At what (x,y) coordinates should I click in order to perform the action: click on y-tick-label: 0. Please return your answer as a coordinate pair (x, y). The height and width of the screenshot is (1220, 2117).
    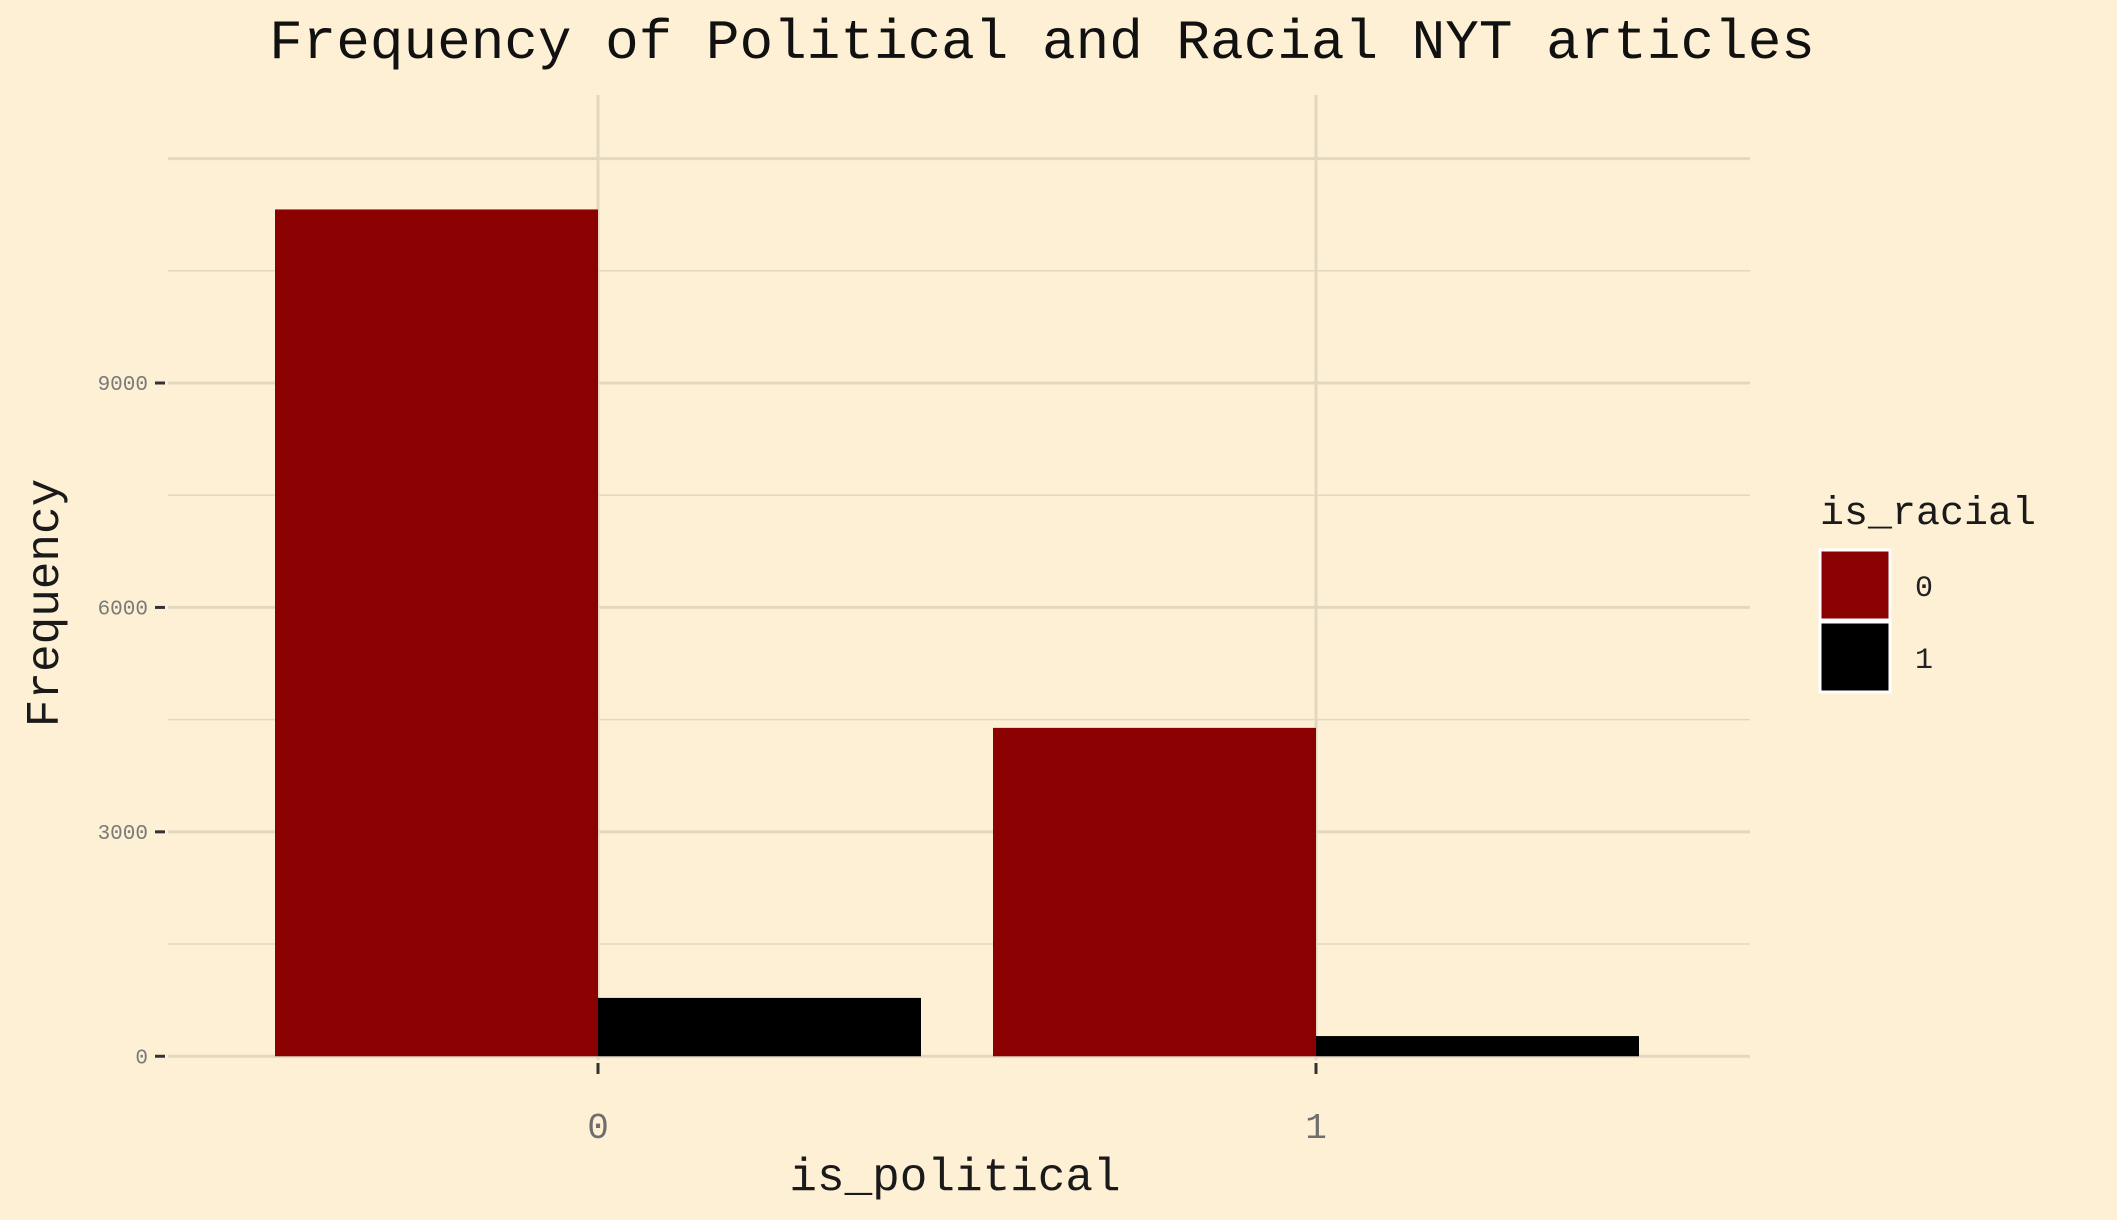
    Looking at the image, I should click on (141, 1058).